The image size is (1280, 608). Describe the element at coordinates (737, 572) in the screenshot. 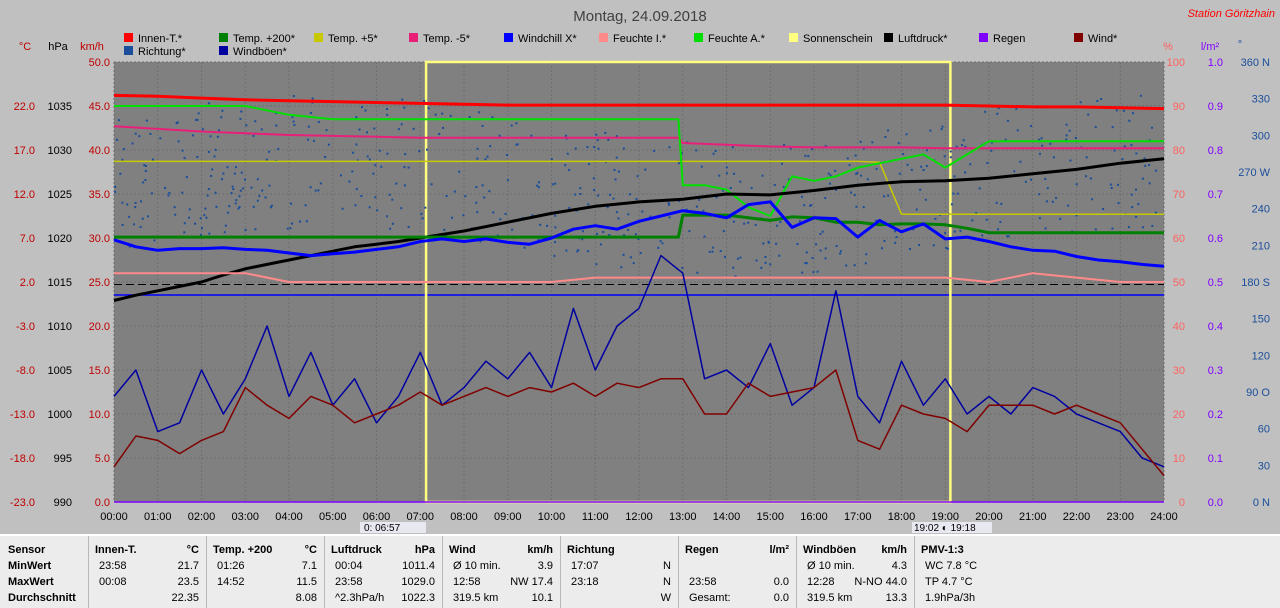

I see `stats-column: Regen l/m² 23:58 0.0 Gesamt: 0.0` at that location.